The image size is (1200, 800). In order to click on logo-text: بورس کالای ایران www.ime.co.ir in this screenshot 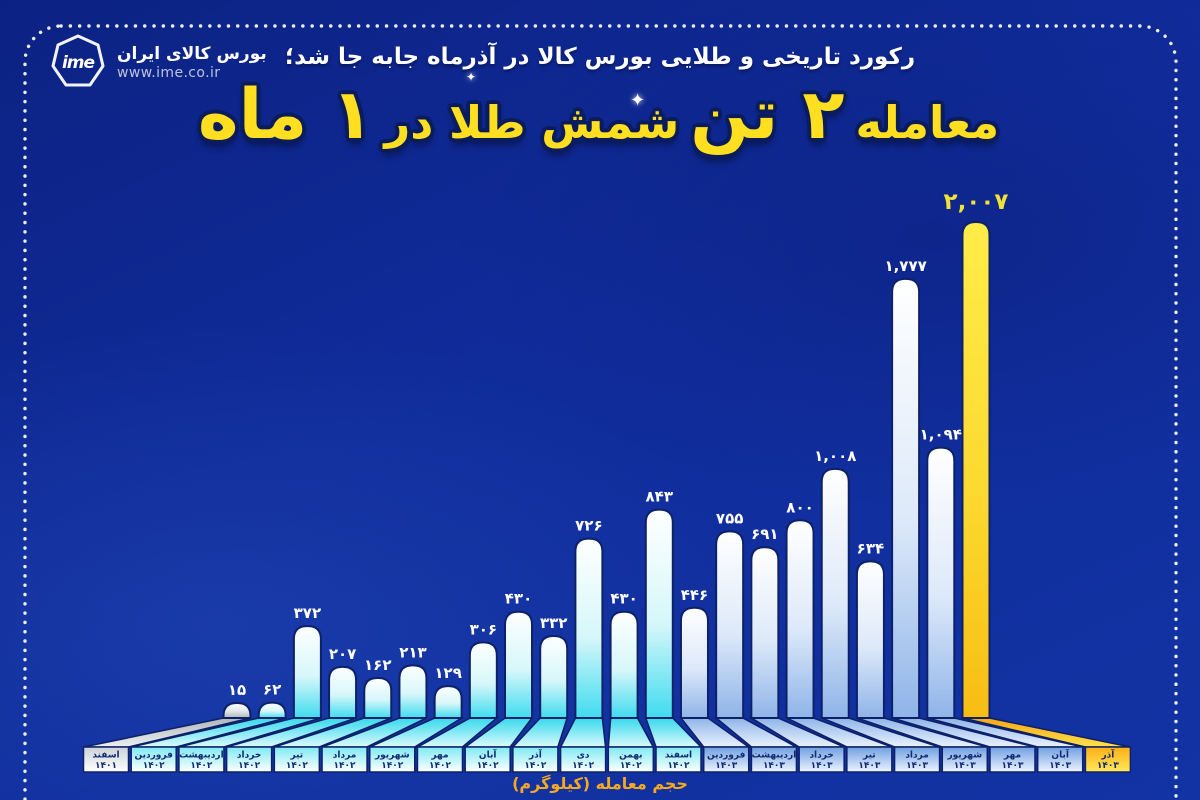, I will do `click(192, 63)`.